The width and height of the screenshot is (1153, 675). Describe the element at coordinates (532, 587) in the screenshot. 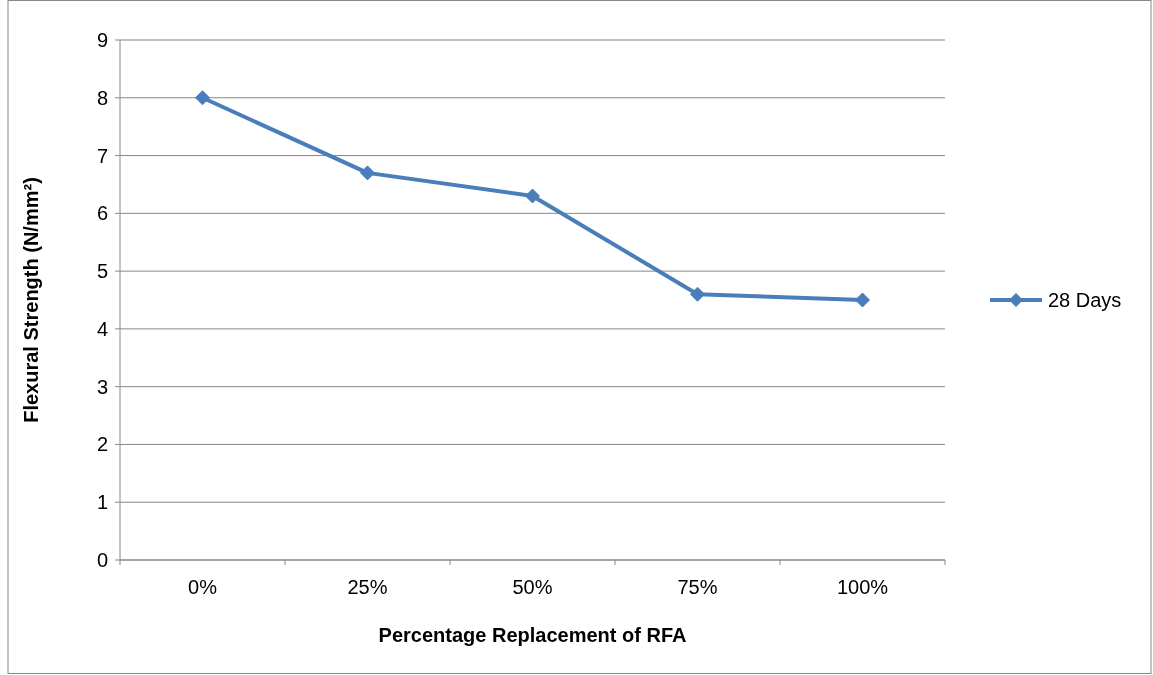

I see `x-tick-label: 50%` at that location.